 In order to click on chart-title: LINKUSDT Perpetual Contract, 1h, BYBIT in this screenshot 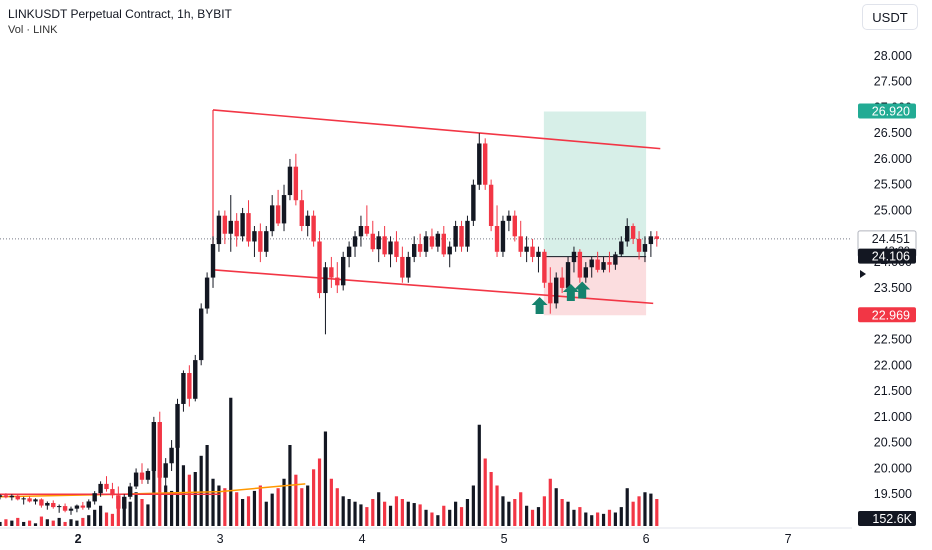, I will do `click(120, 14)`.